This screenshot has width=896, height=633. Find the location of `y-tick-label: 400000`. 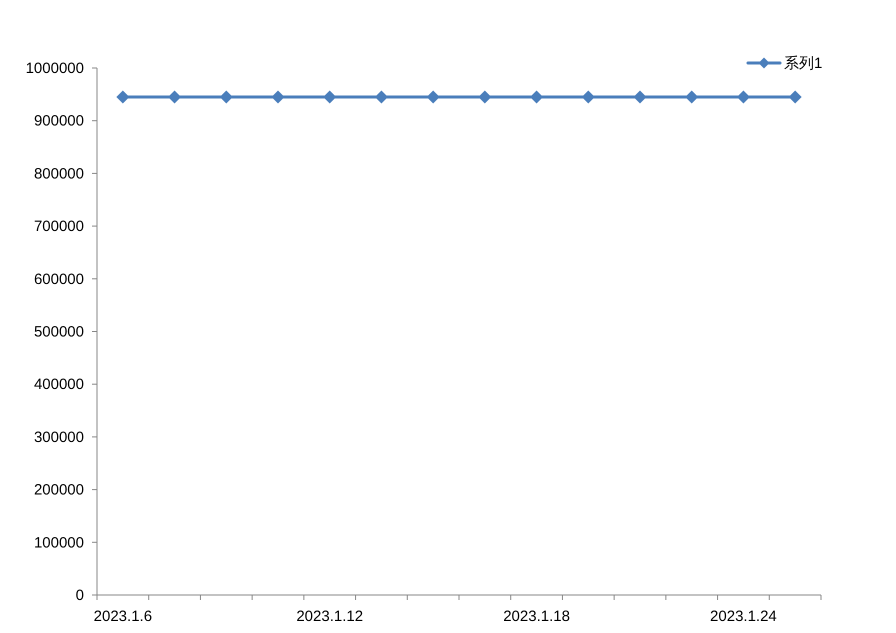

y-tick-label: 400000 is located at coordinates (59, 385).